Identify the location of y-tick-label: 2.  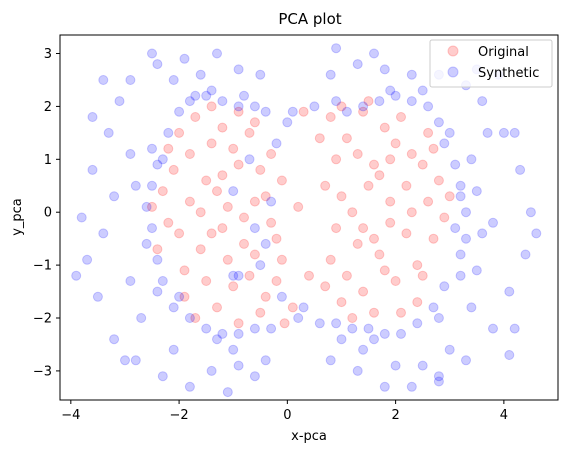
(48, 107).